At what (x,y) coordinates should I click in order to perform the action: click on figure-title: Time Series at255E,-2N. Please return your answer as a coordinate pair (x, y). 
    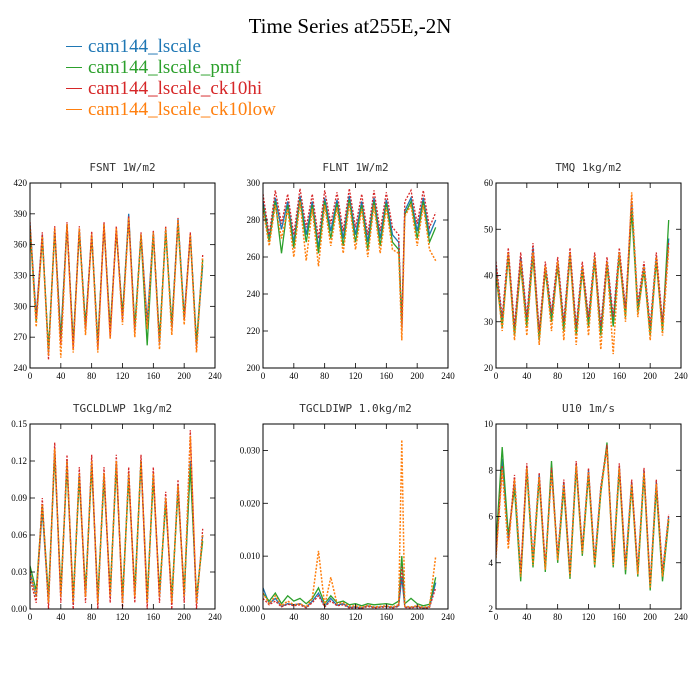
    Looking at the image, I should click on (350, 26).